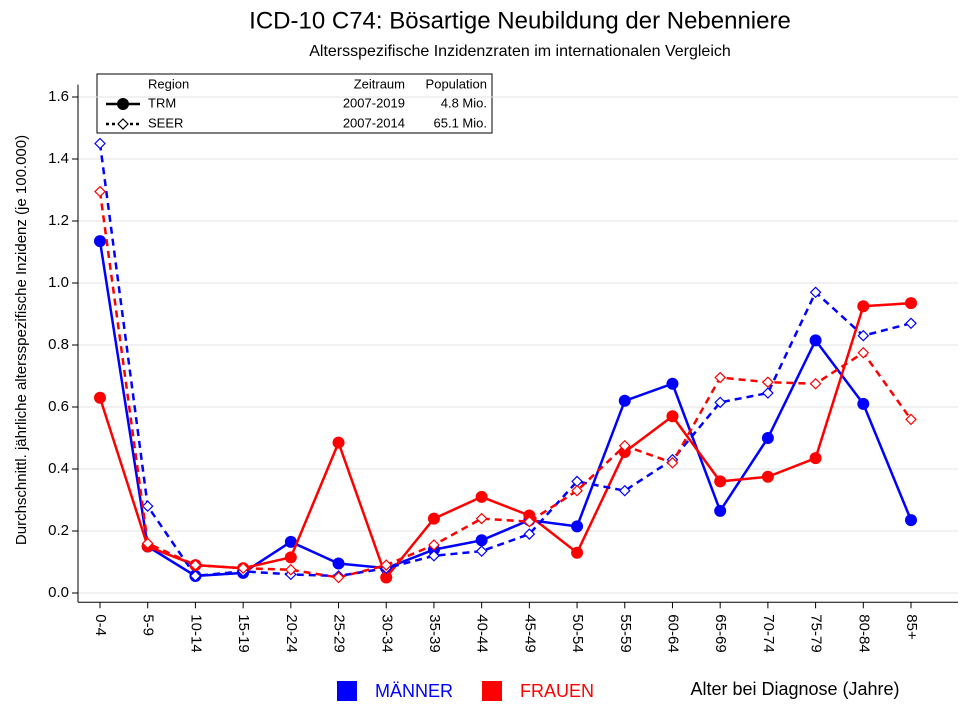 Image resolution: width=960 pixels, height=707 pixels. Describe the element at coordinates (673, 633) in the screenshot. I see `x-tick-label: 60-64` at that location.